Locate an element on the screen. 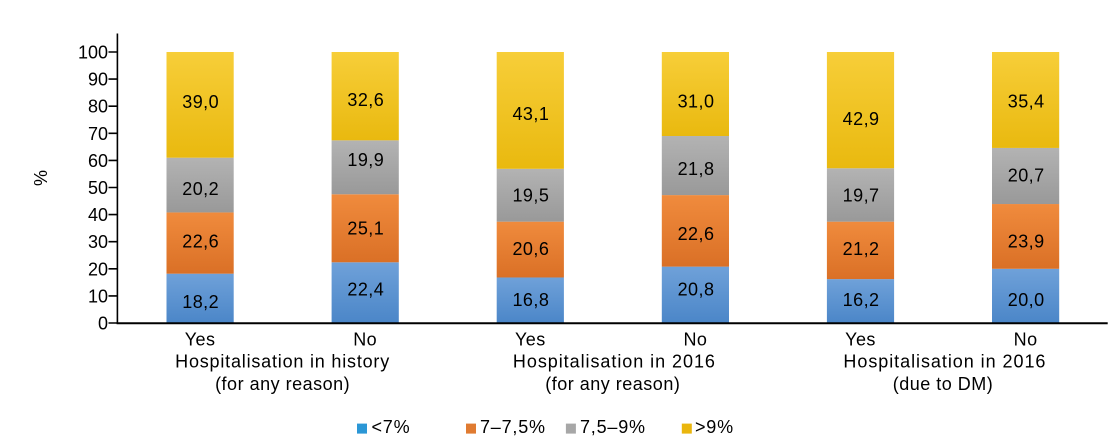 Image resolution: width=1120 pixels, height=444 pixels. svg-text: 35,4 is located at coordinates (1026, 102).